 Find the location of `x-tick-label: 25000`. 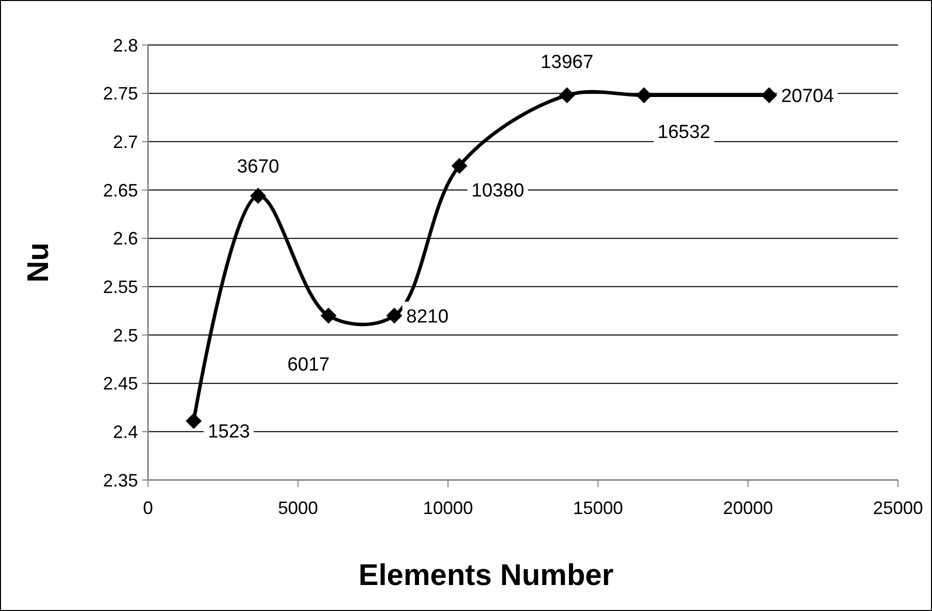

x-tick-label: 25000 is located at coordinates (898, 508).